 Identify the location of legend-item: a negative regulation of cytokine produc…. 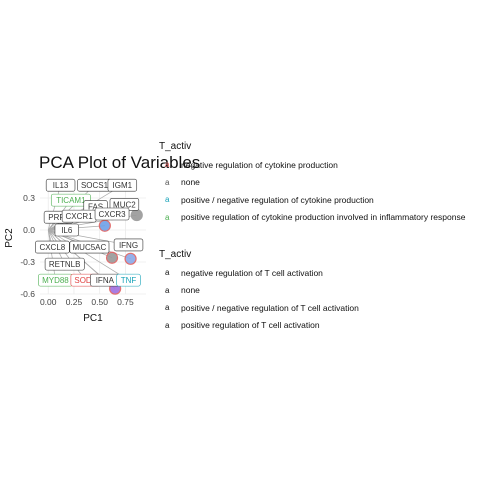
(312, 165).